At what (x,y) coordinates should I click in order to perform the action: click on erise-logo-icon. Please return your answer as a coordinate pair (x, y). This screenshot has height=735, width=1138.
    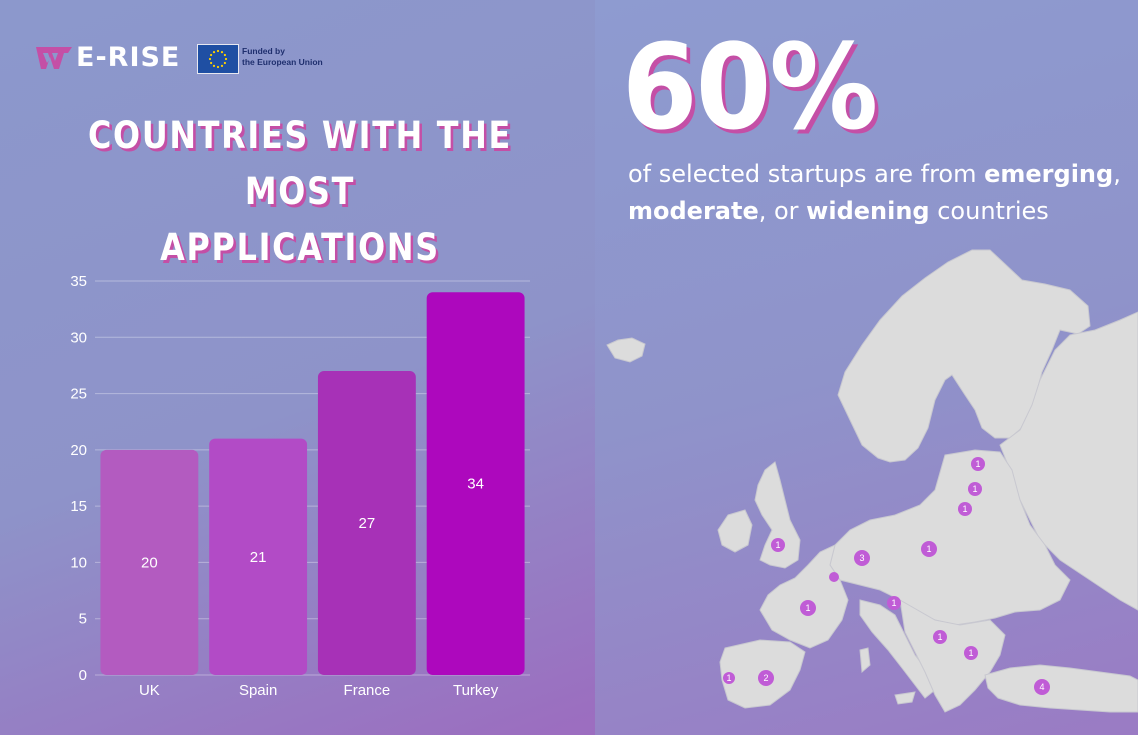
    Looking at the image, I should click on (54, 57).